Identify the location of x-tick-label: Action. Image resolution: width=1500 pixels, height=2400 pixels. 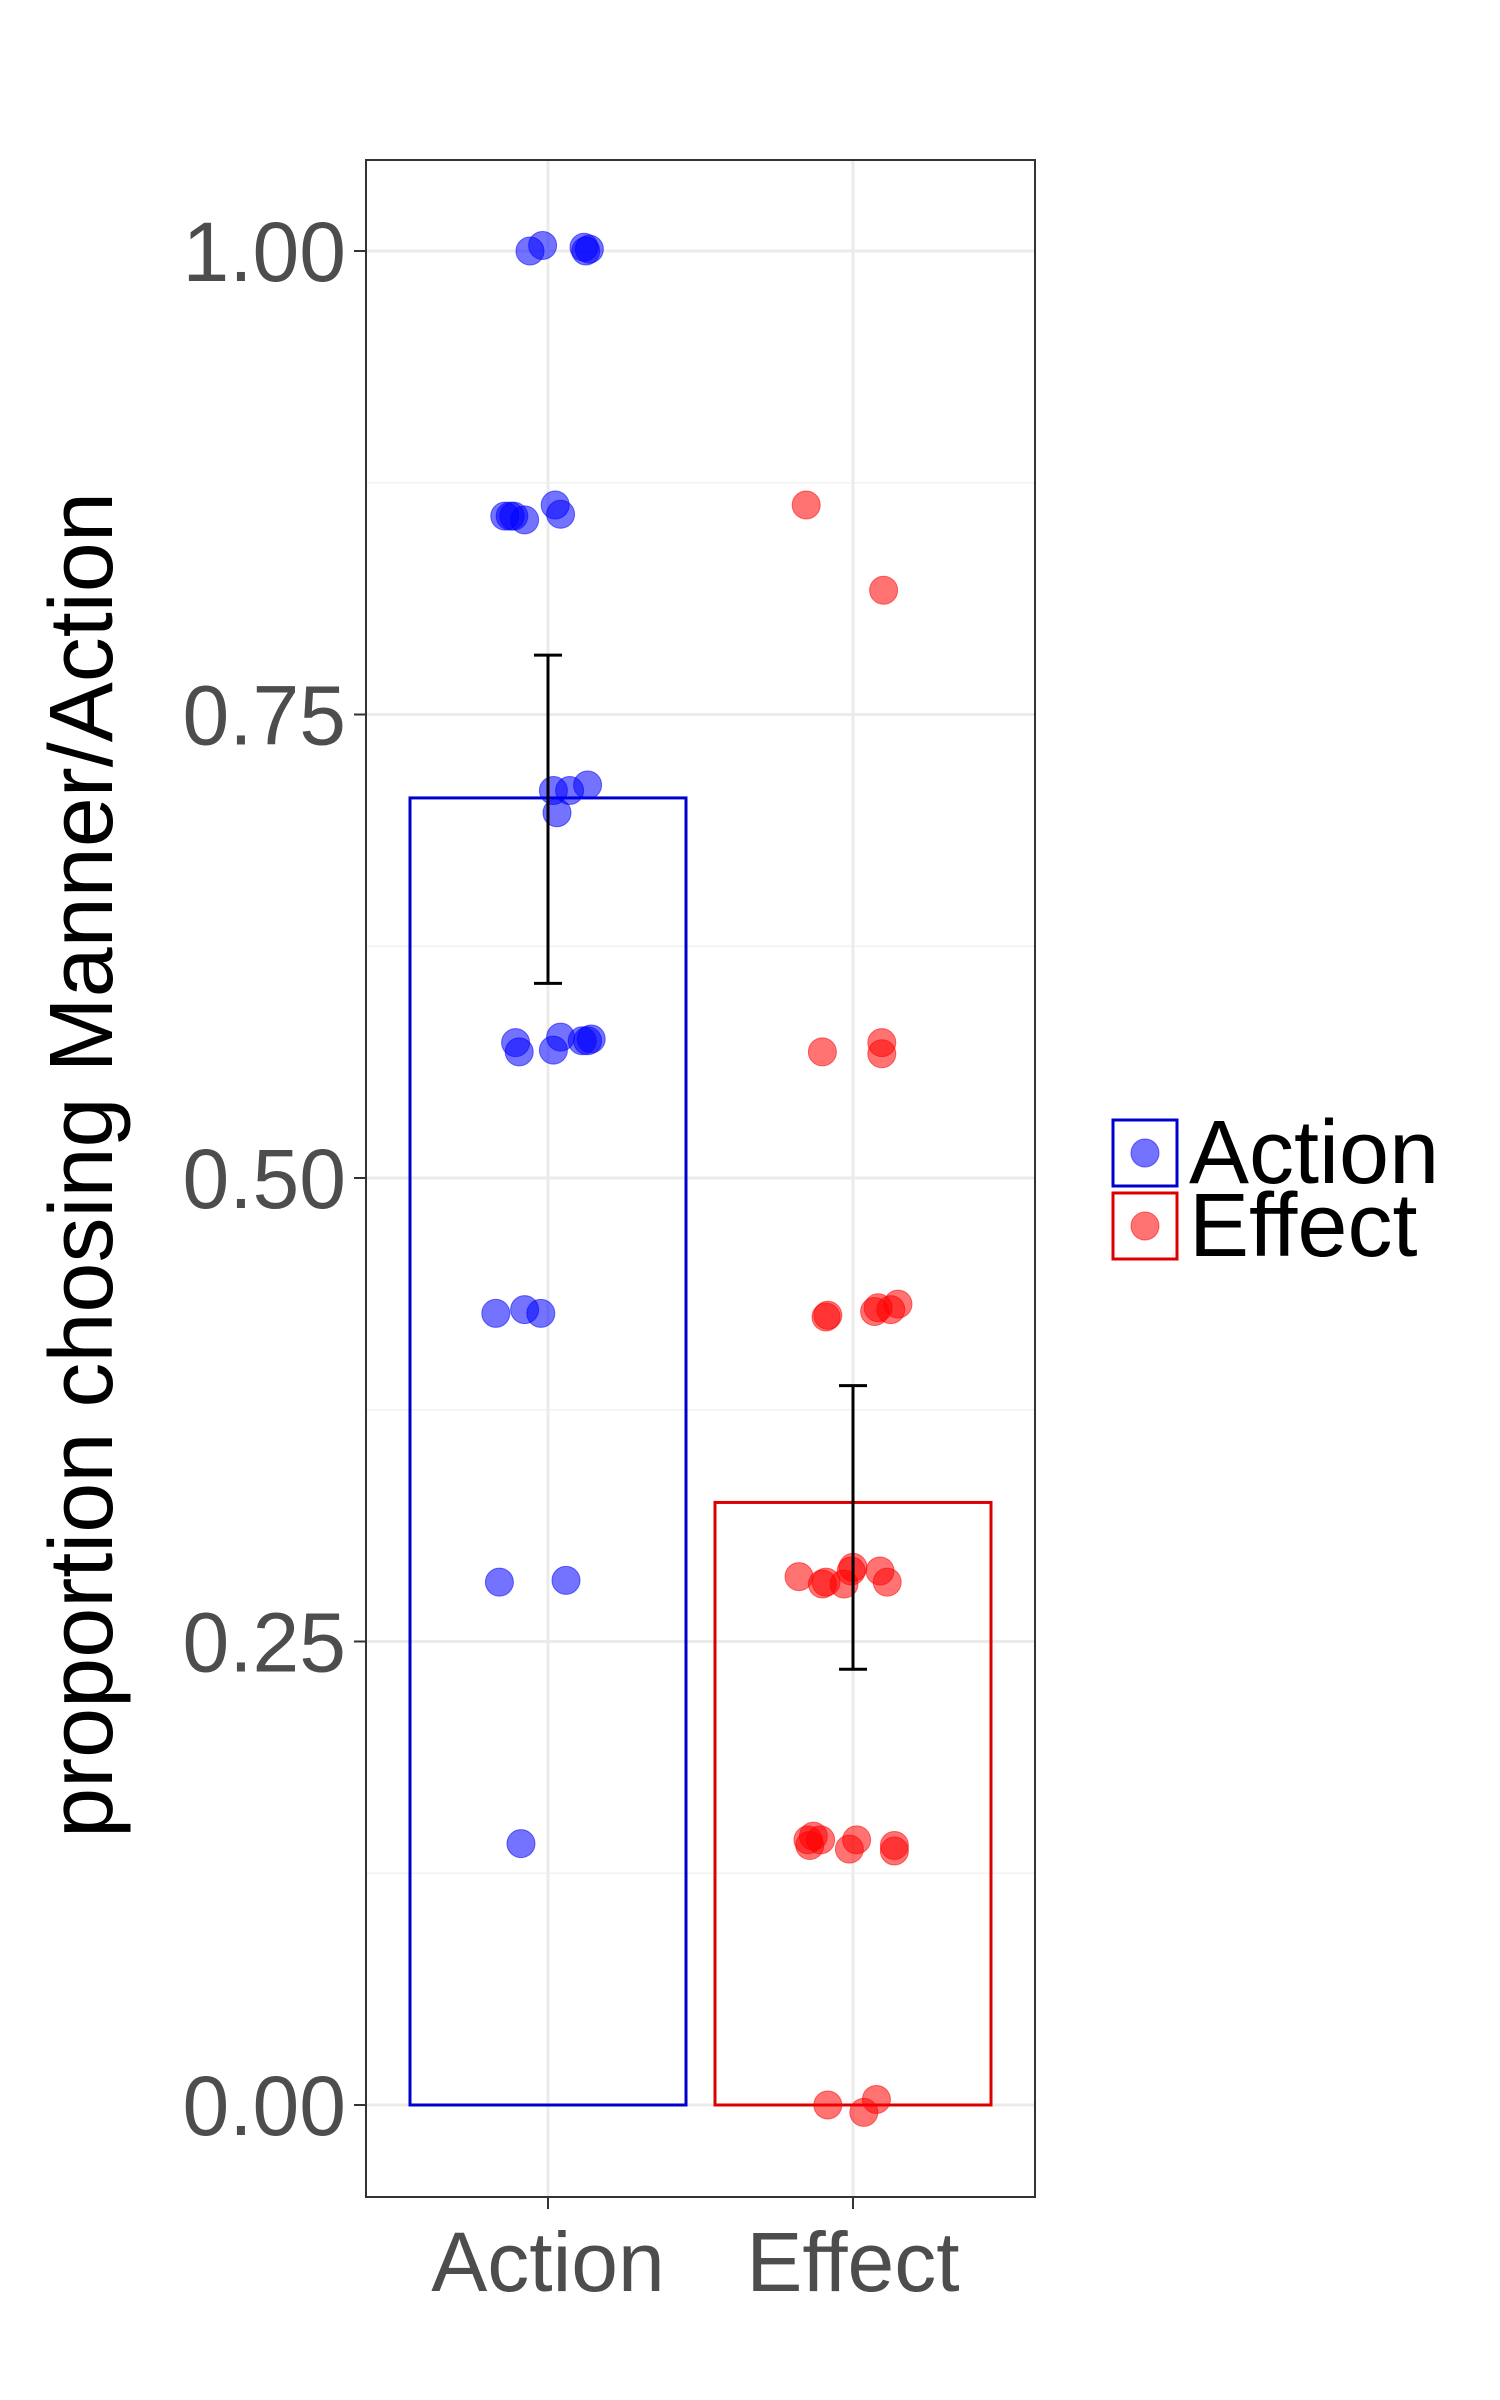
(547, 2262).